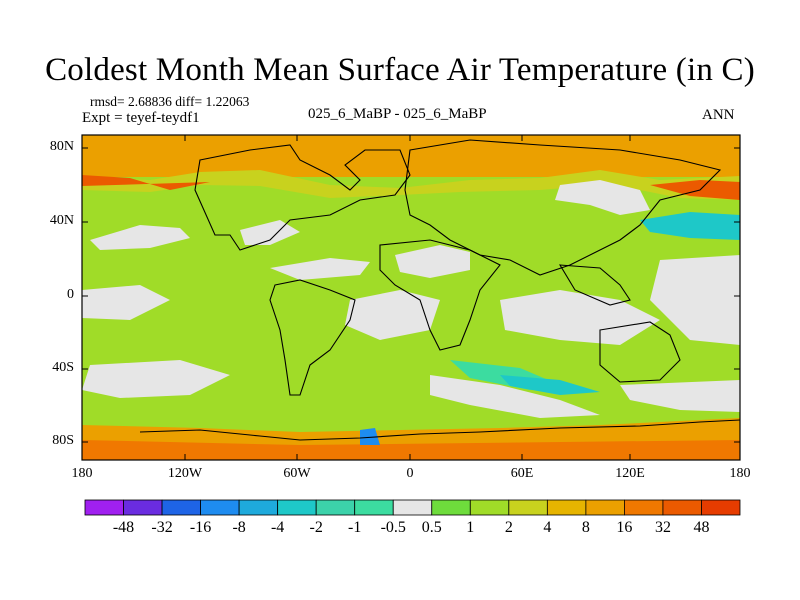 Image resolution: width=800 pixels, height=600 pixels. I want to click on field-arctic-orange-east, so click(695, 190).